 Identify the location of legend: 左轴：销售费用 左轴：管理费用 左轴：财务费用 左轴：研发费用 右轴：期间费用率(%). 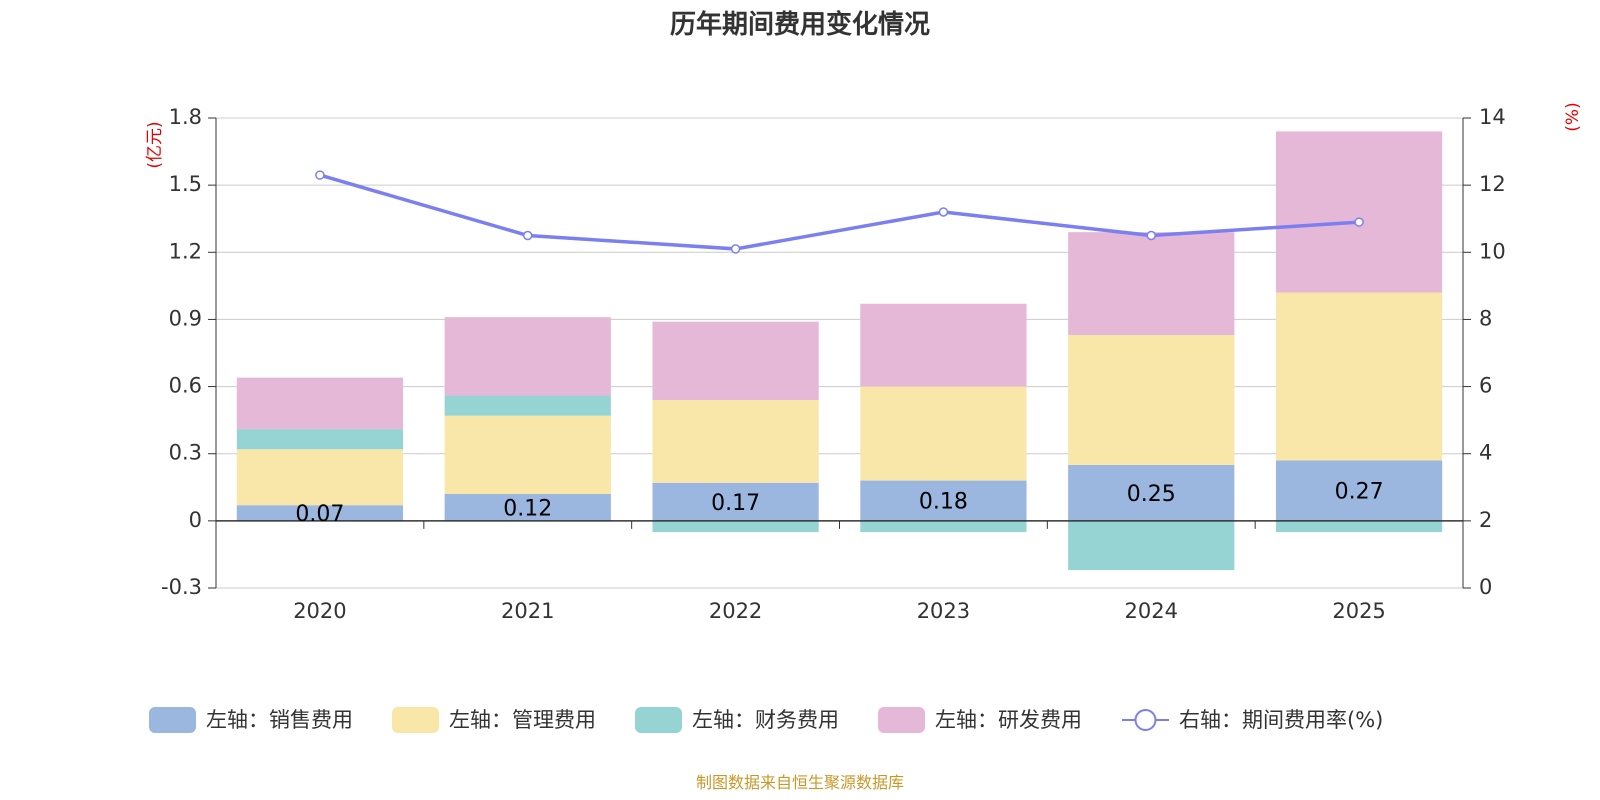
(766, 720).